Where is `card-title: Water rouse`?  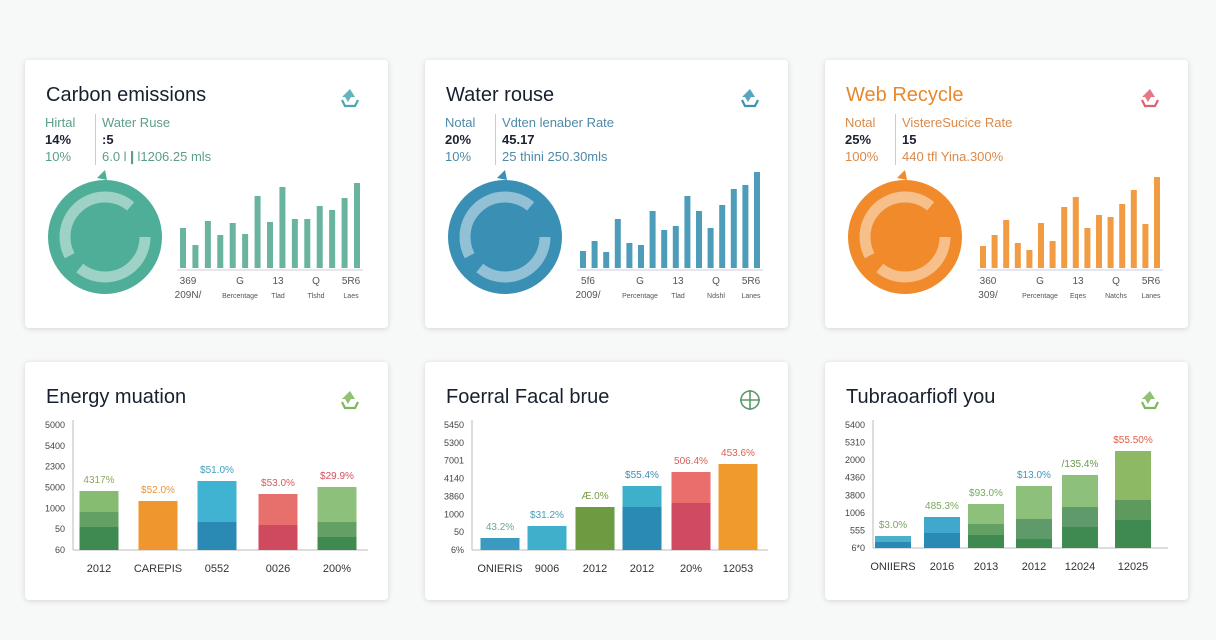
card-title: Water rouse is located at coordinates (500, 95).